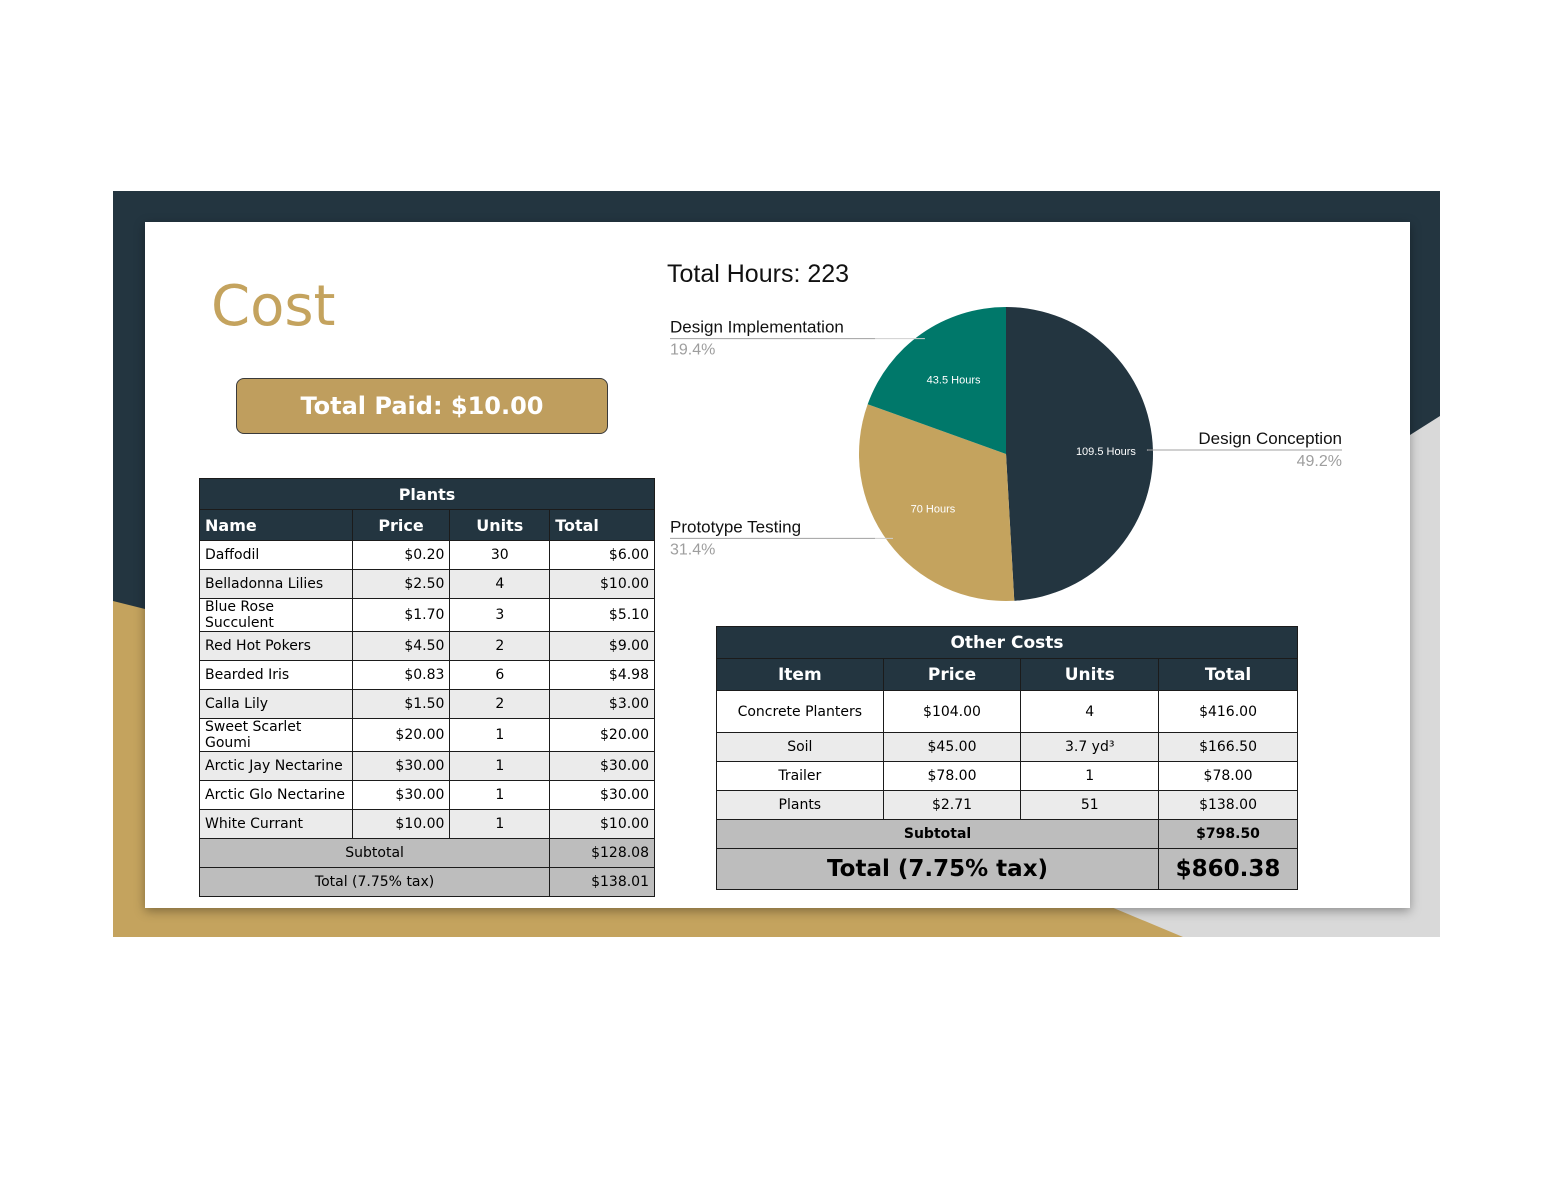 The width and height of the screenshot is (1552, 1199). Describe the element at coordinates (500, 555) in the screenshot. I see `plants-cell-units: 30` at that location.